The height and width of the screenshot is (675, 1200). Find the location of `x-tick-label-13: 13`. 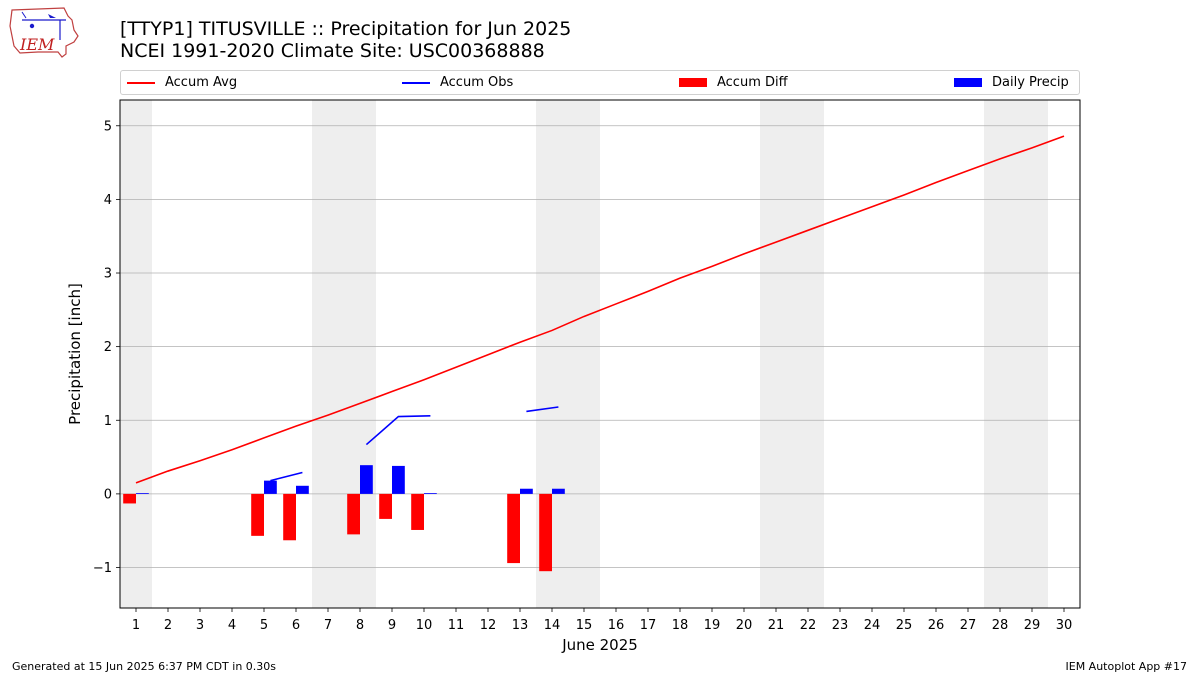

x-tick-label-13: 13 is located at coordinates (520, 625).